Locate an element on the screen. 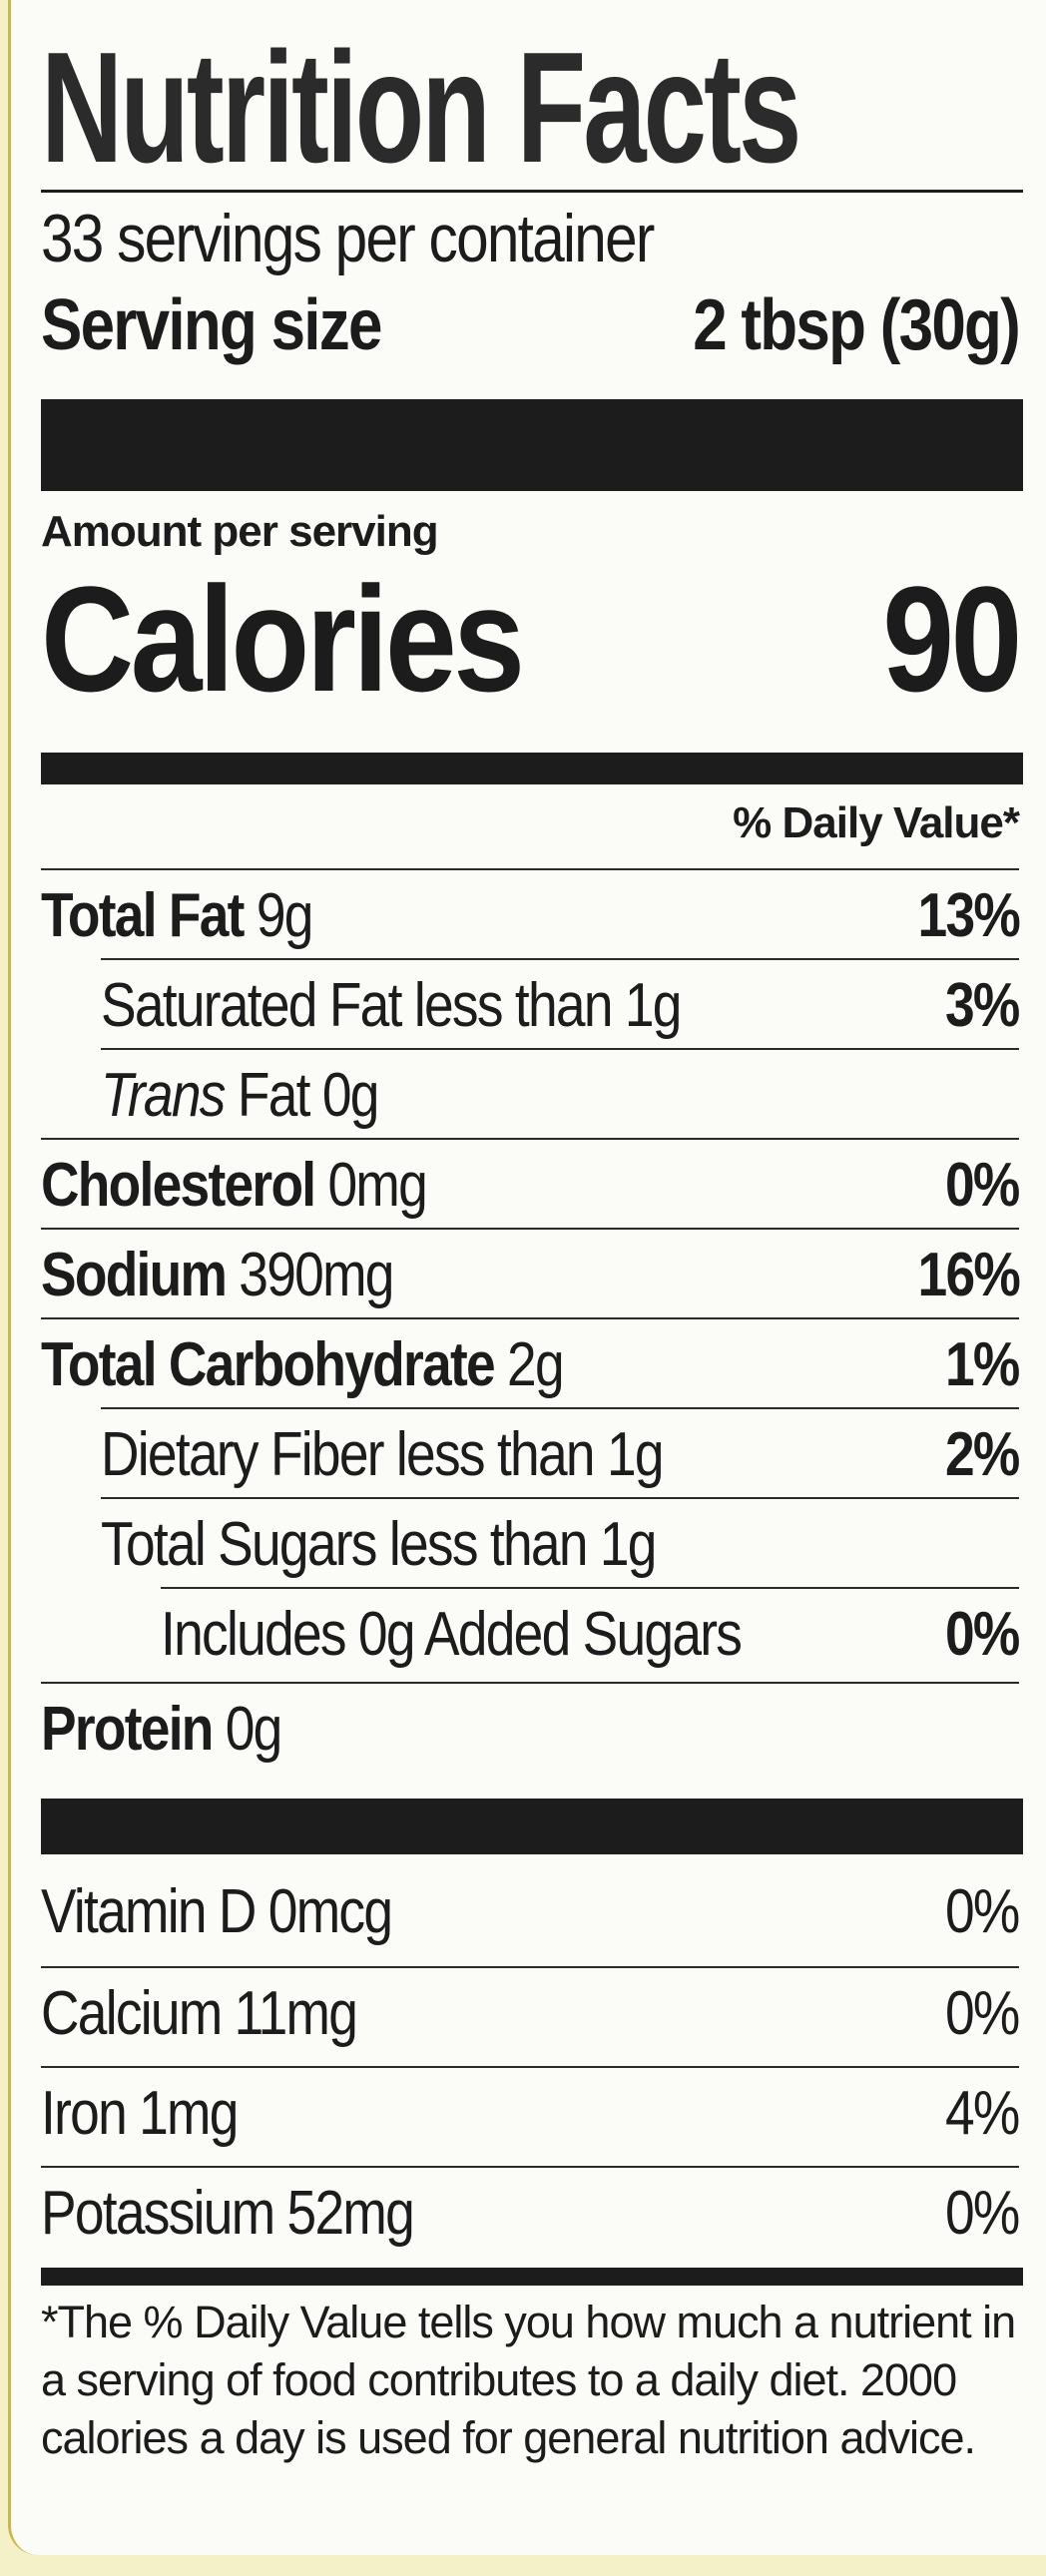 Image resolution: width=1046 pixels, height=2576 pixels. nutrient-dv: 13% is located at coordinates (968, 915).